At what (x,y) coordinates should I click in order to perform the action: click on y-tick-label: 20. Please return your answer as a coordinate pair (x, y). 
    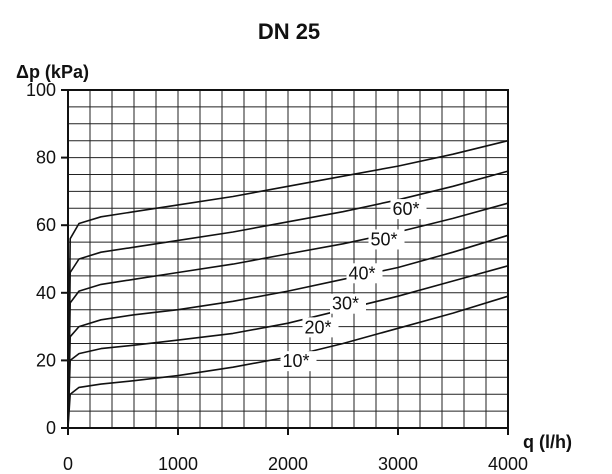
    Looking at the image, I should click on (46, 360).